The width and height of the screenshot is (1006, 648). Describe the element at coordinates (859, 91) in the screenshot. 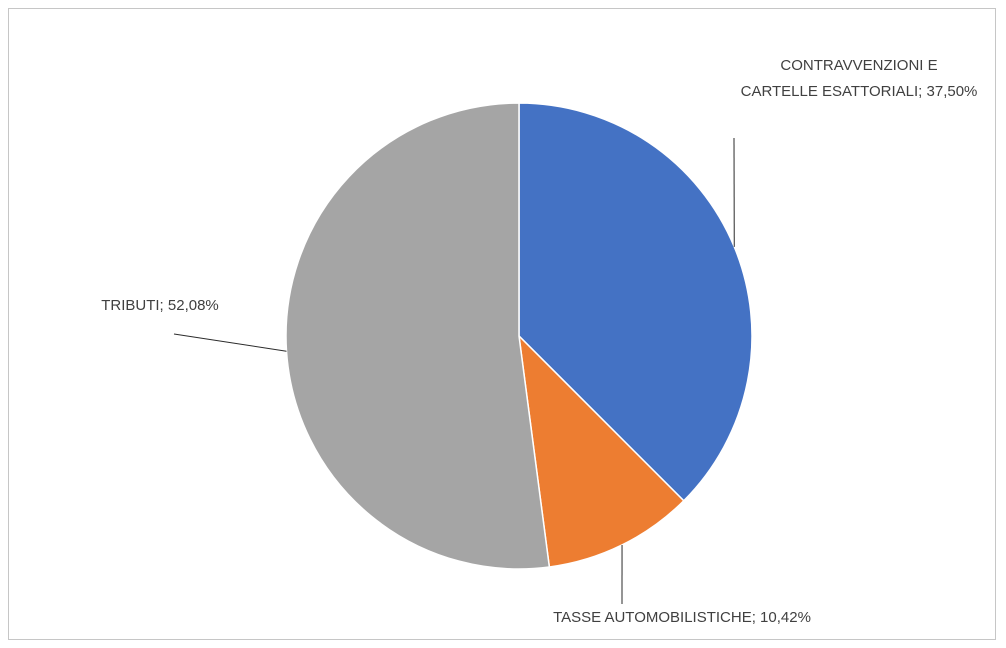

I see `data-label-contravvenzioni-line-2: CARTELLE ESATTORIALI; 37,50%` at that location.